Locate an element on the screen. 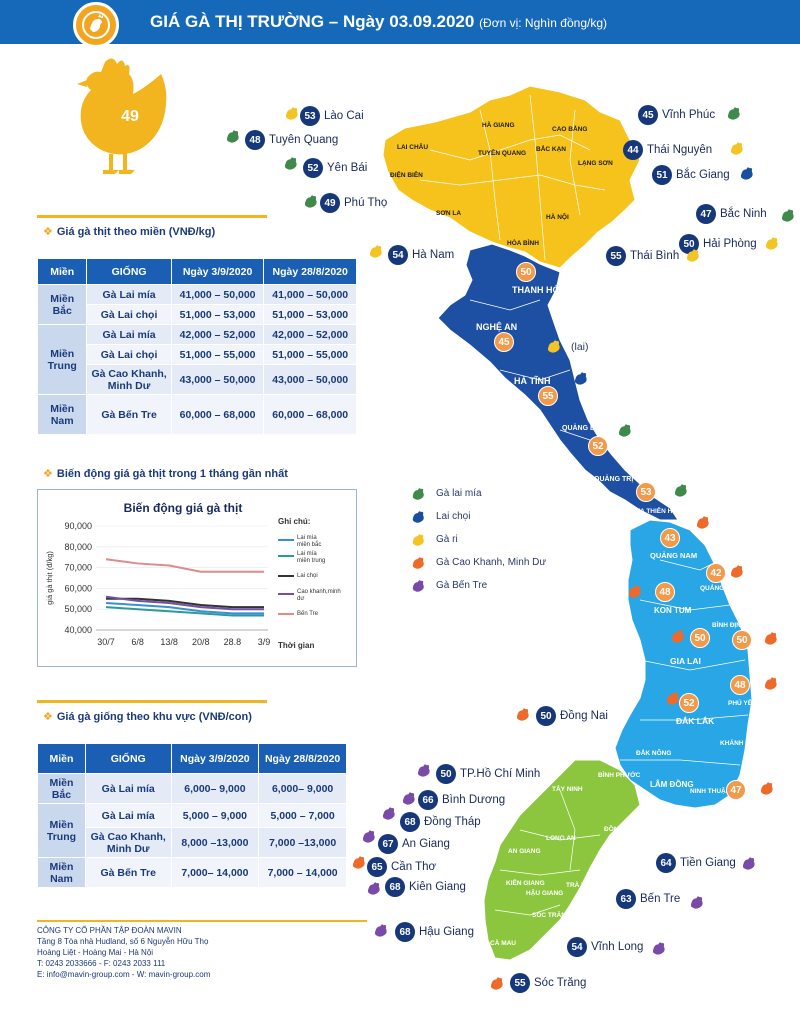 The height and width of the screenshot is (1010, 800). province-name: TP.Hồ Chí Minh is located at coordinates (500, 774).